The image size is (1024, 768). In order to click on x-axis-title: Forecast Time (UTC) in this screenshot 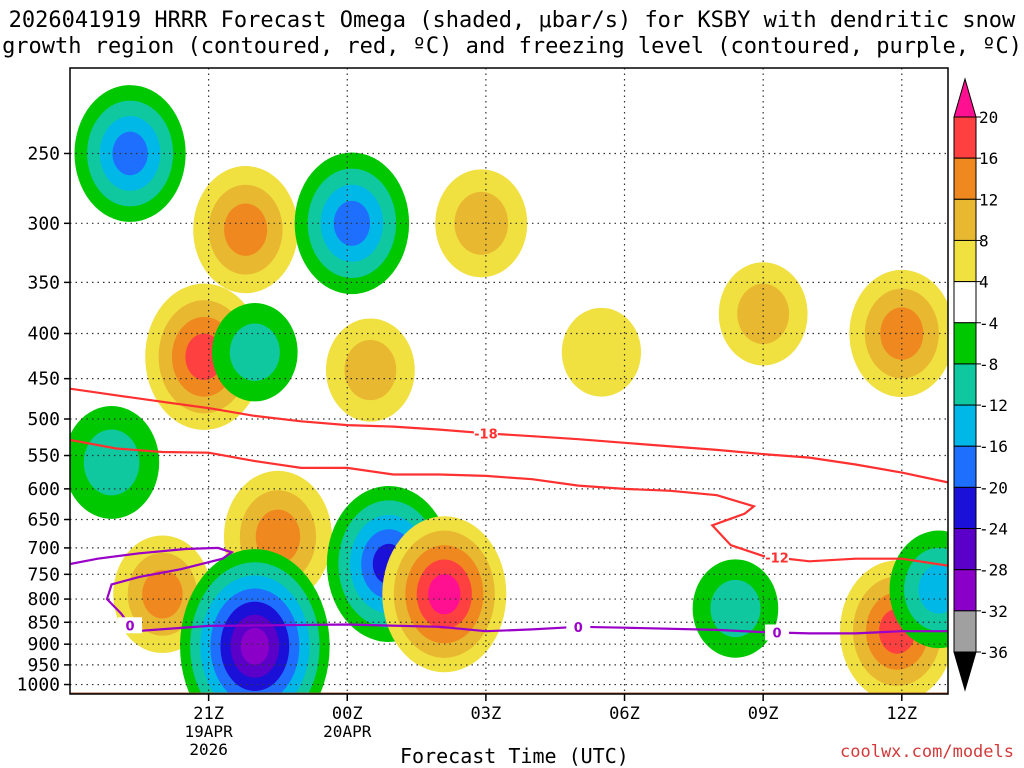, I will do `click(514, 756)`.